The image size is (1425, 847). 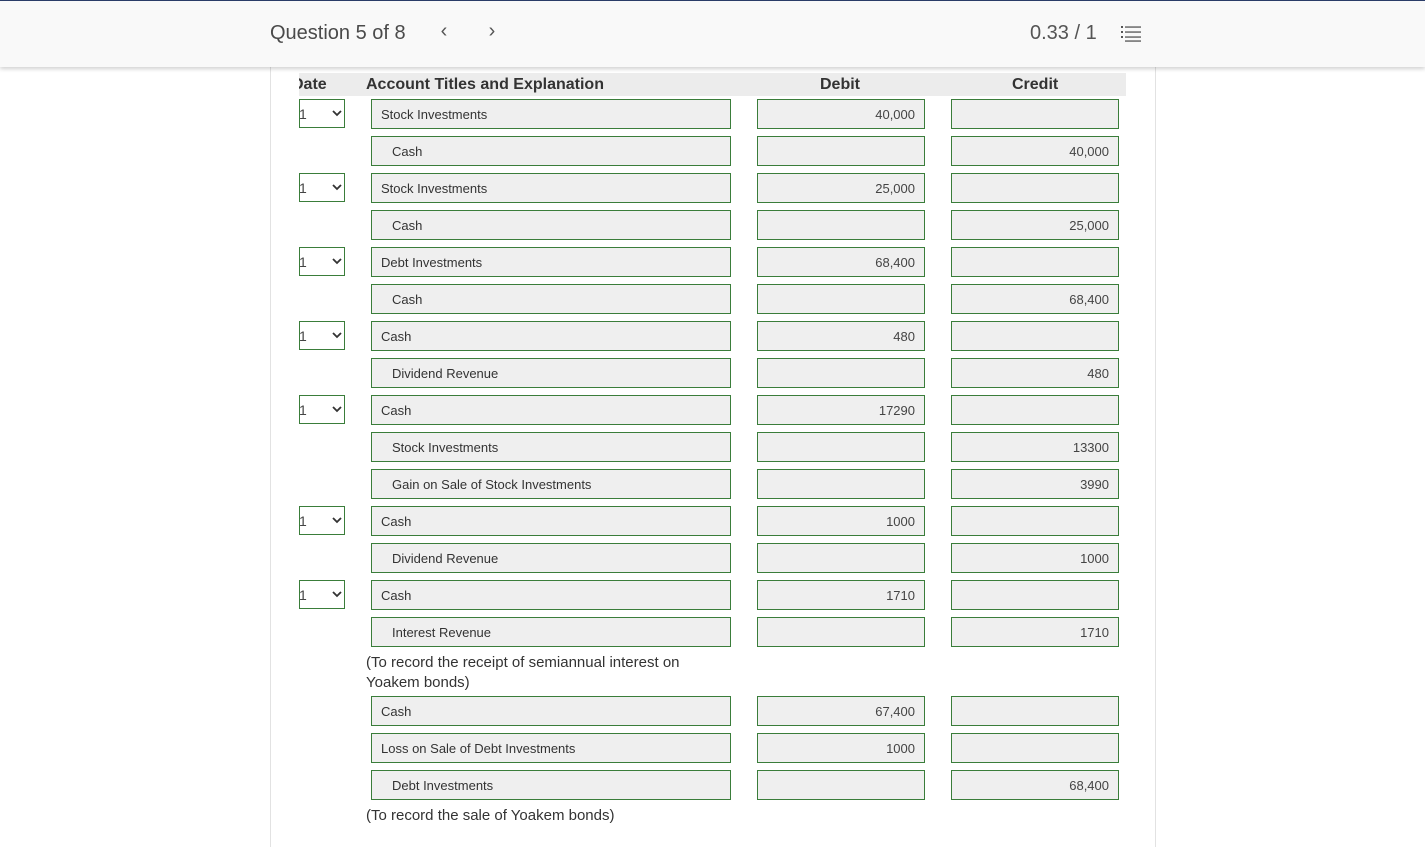 I want to click on debit-field: 67,400, so click(x=841, y=711).